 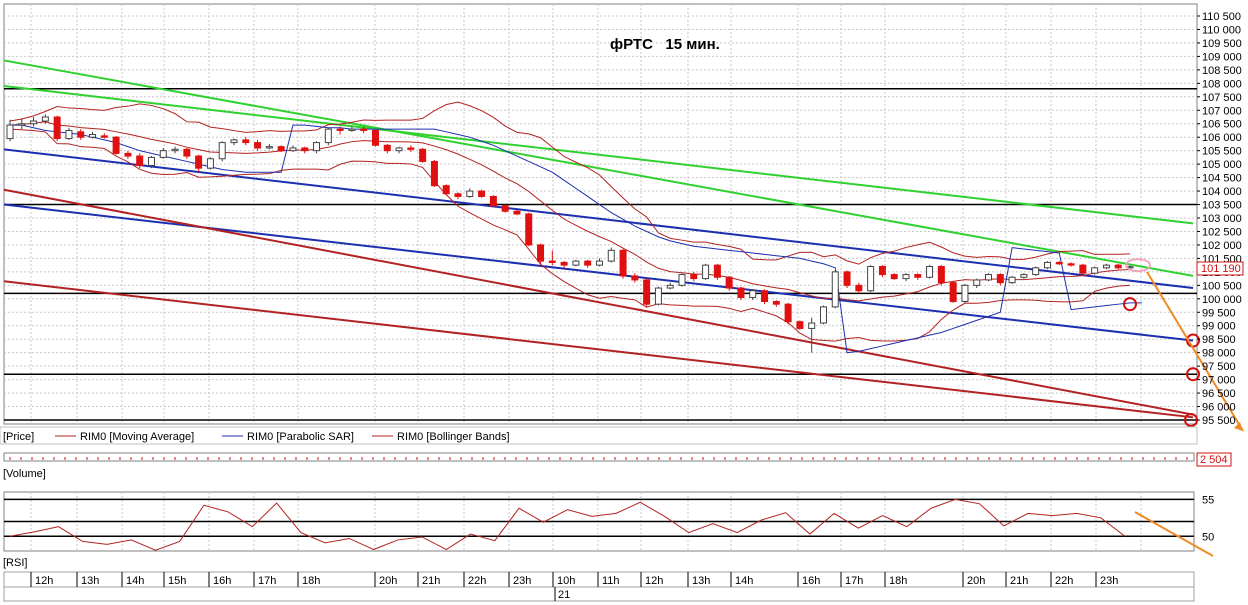 What do you see at coordinates (1222, 219) in the screenshot?
I see `price-tick-label: 103 000` at bounding box center [1222, 219].